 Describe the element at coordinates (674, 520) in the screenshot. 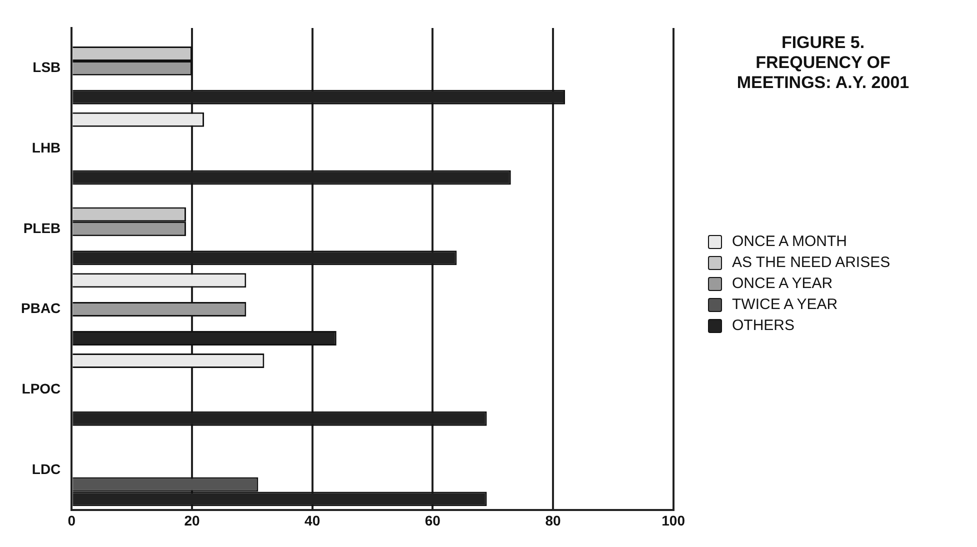

I see `x-tick-label: 100` at that location.